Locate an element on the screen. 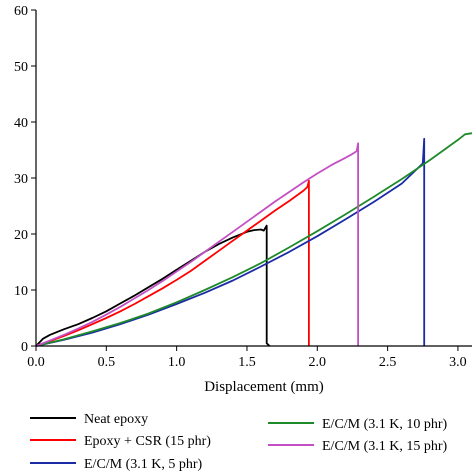 The height and width of the screenshot is (474, 474). y-tick-label: 40 is located at coordinates (21, 123).